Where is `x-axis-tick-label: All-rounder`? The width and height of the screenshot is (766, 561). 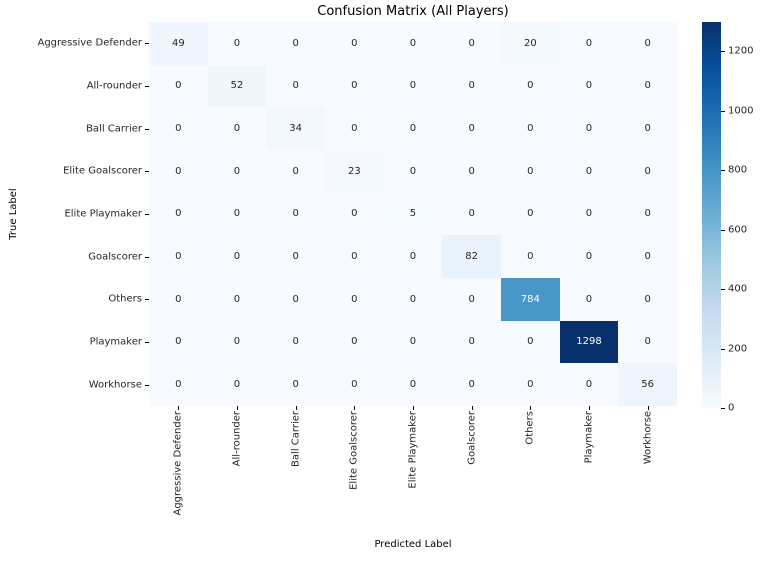
x-axis-tick-label: All-rounder is located at coordinates (237, 439).